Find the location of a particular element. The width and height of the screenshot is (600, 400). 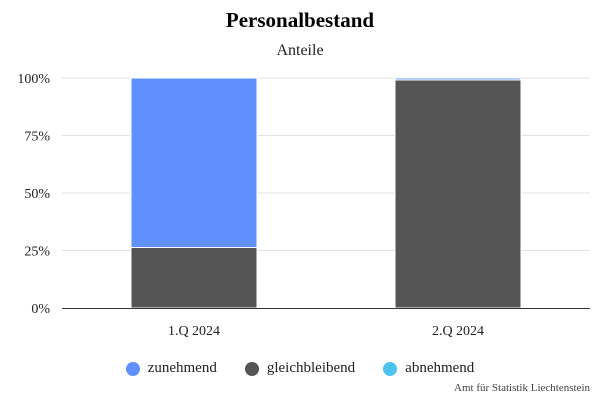

legend-item-abnehmend: abnehmend is located at coordinates (428, 368).